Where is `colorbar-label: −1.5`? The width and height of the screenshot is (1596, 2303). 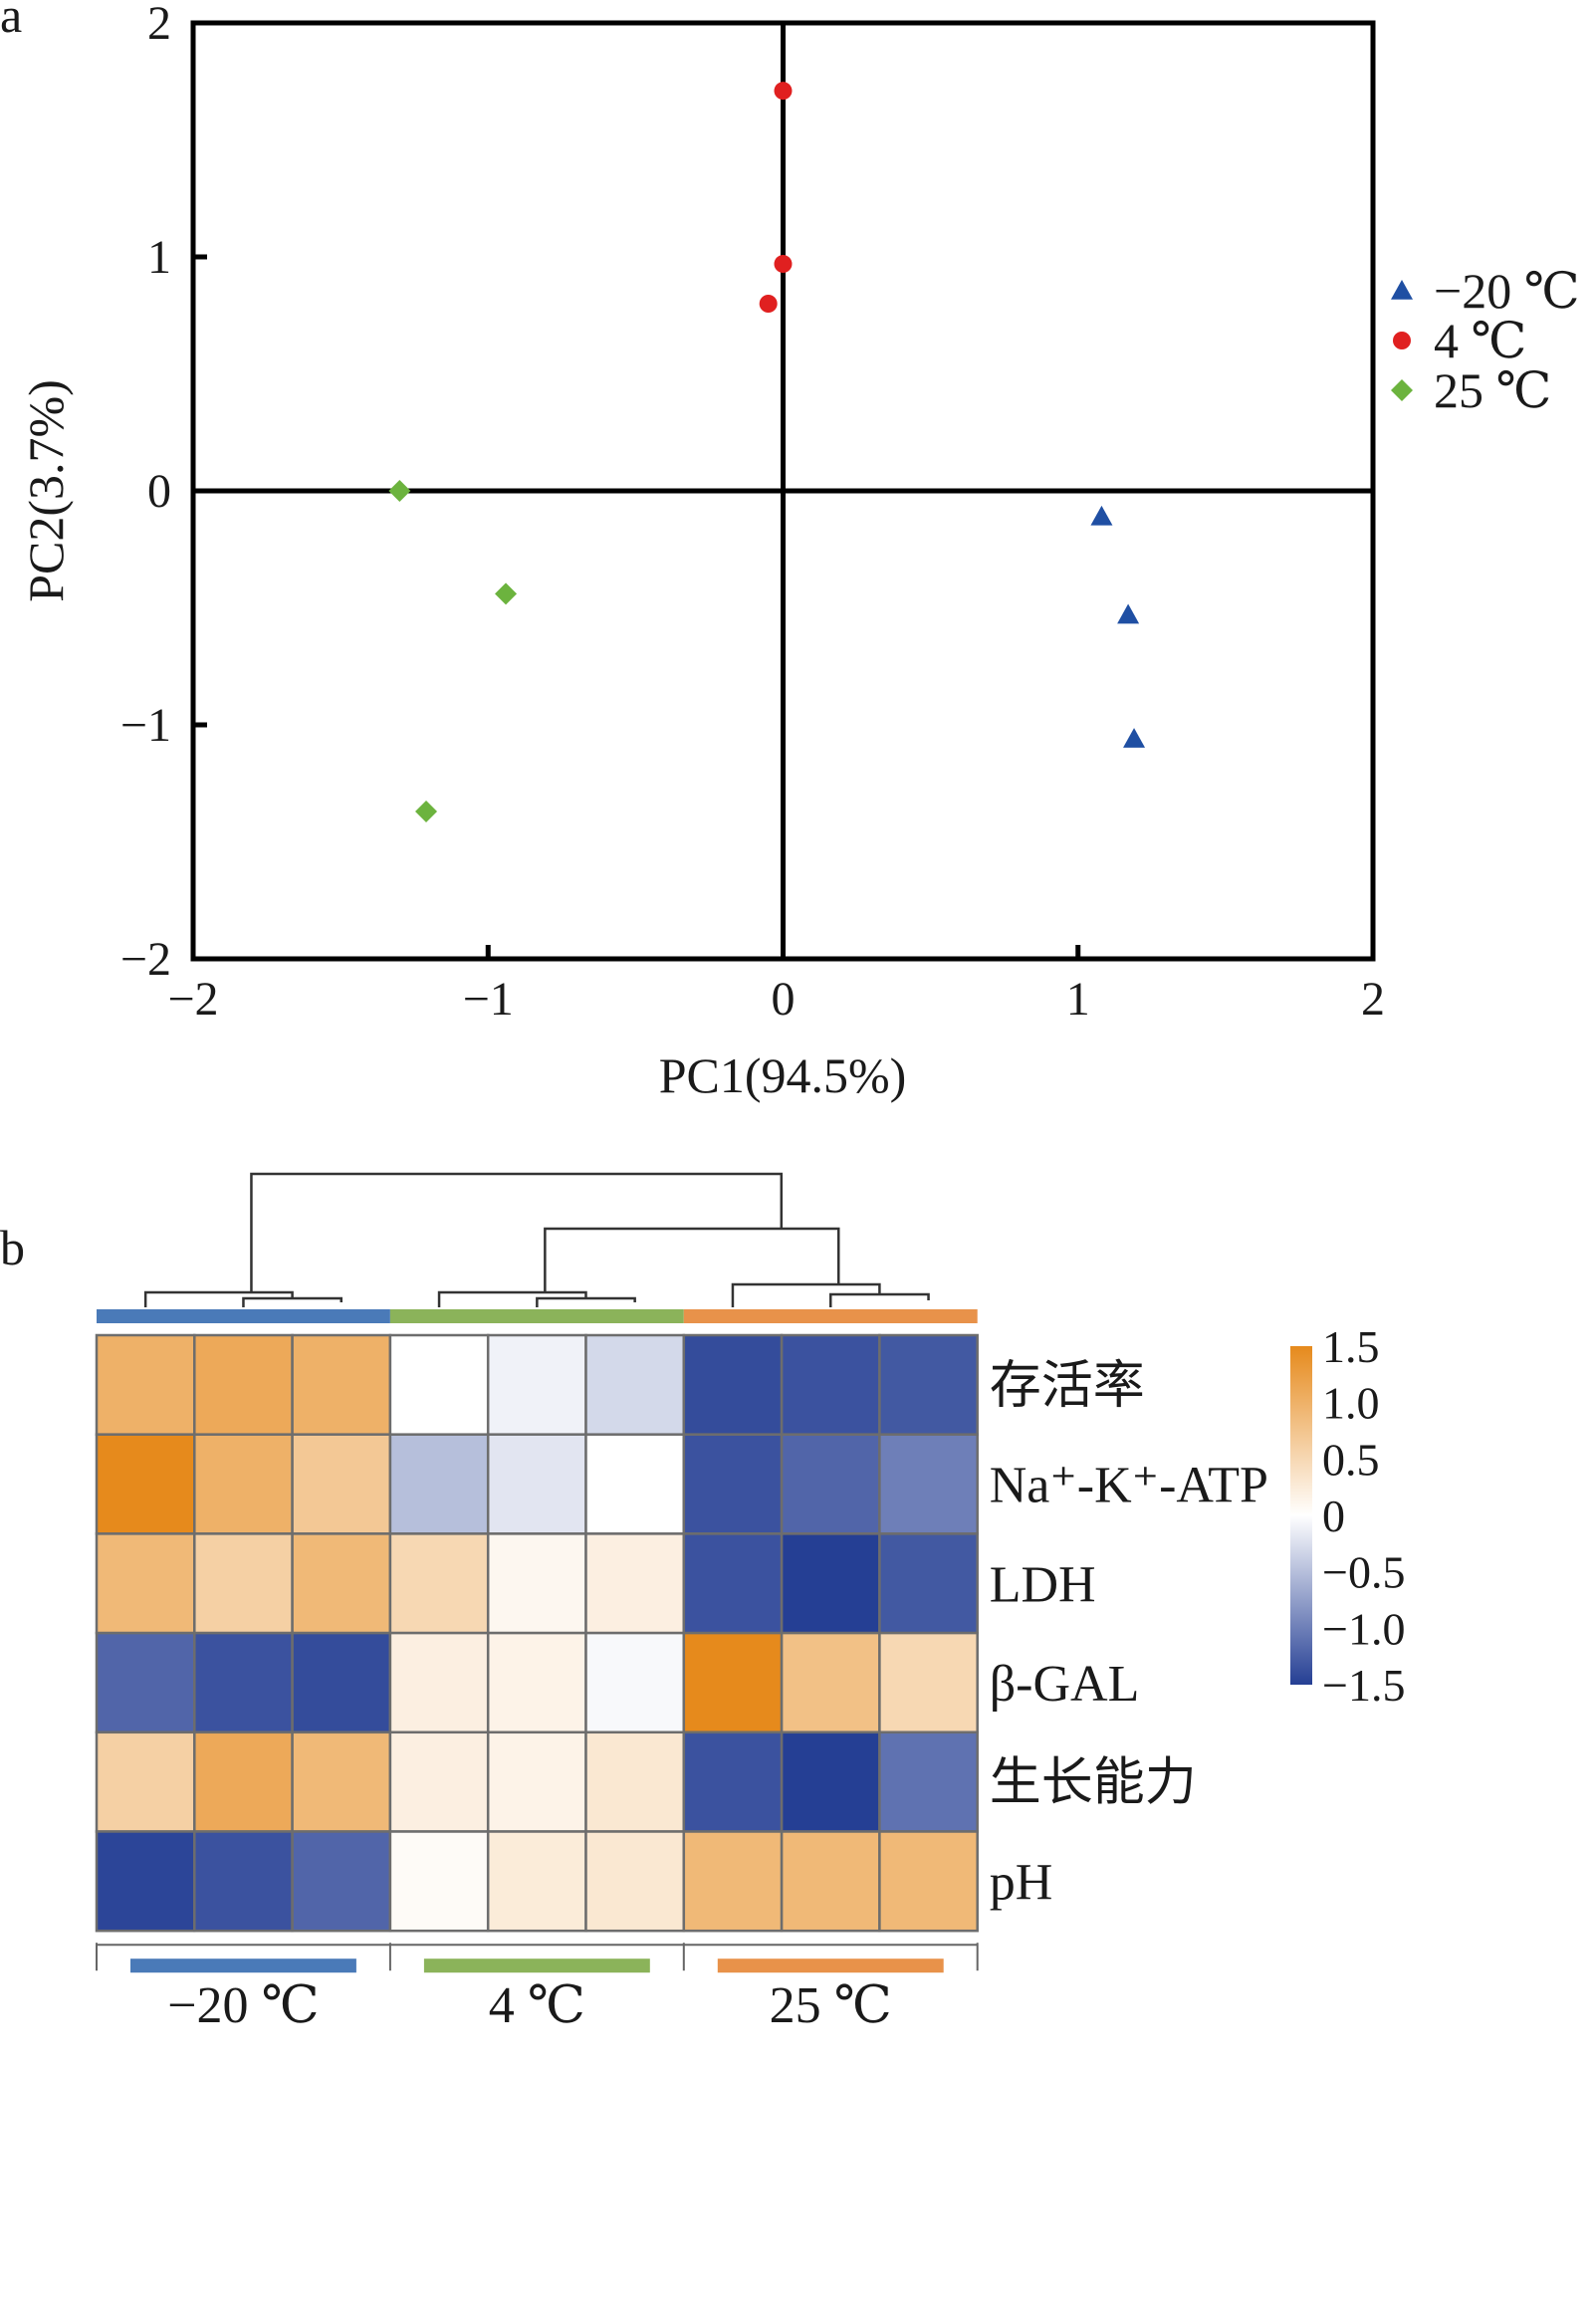
colorbar-label: −1.5 is located at coordinates (1363, 1685).